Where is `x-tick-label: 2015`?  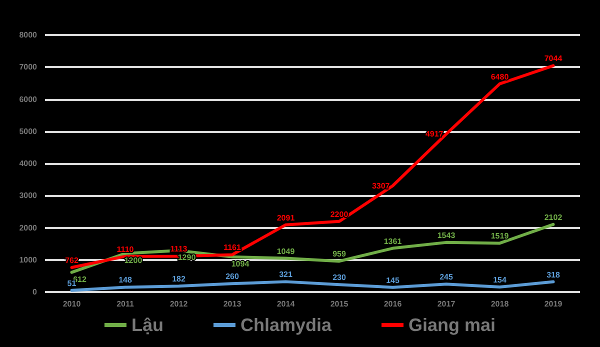 x-tick-label: 2015 is located at coordinates (339, 304).